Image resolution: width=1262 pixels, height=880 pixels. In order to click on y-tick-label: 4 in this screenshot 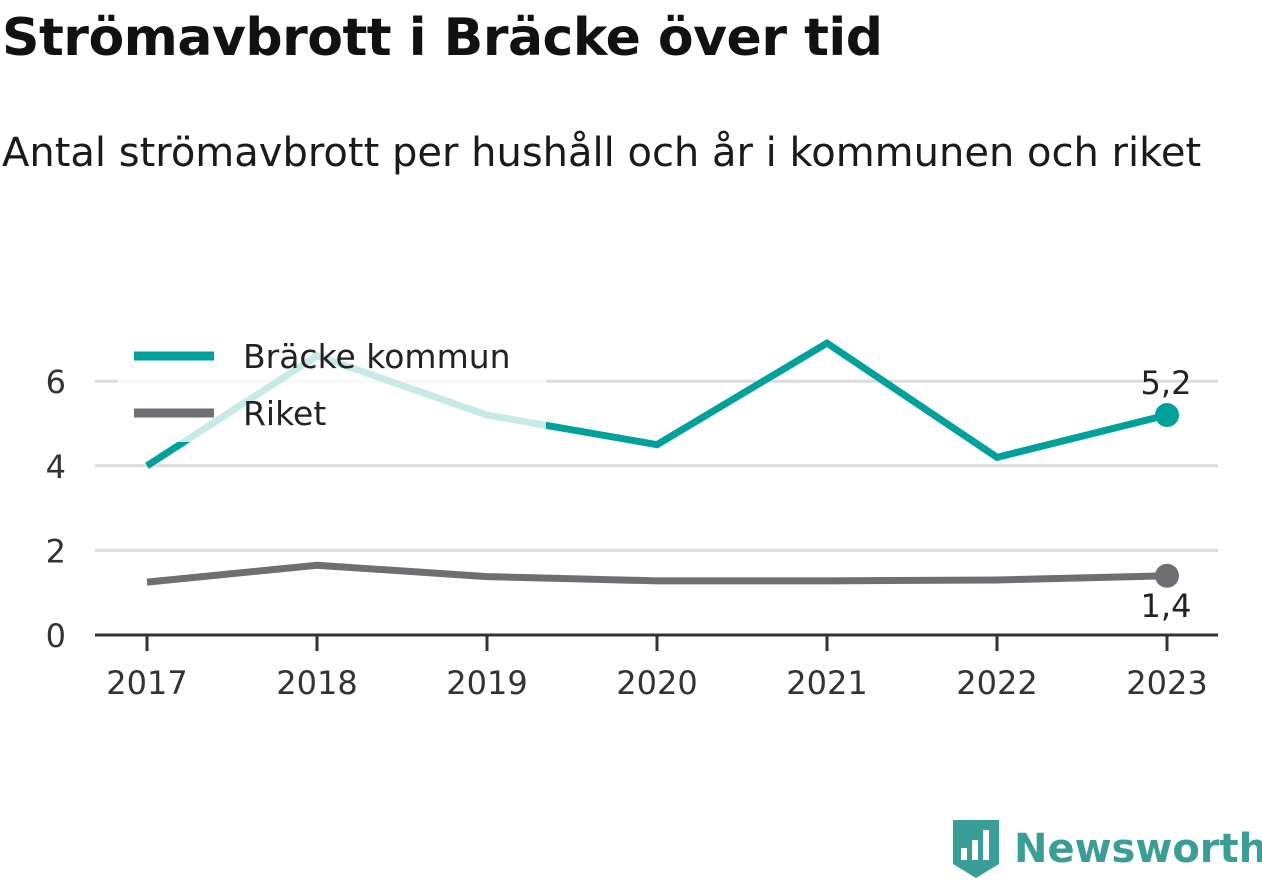, I will do `click(56, 467)`.